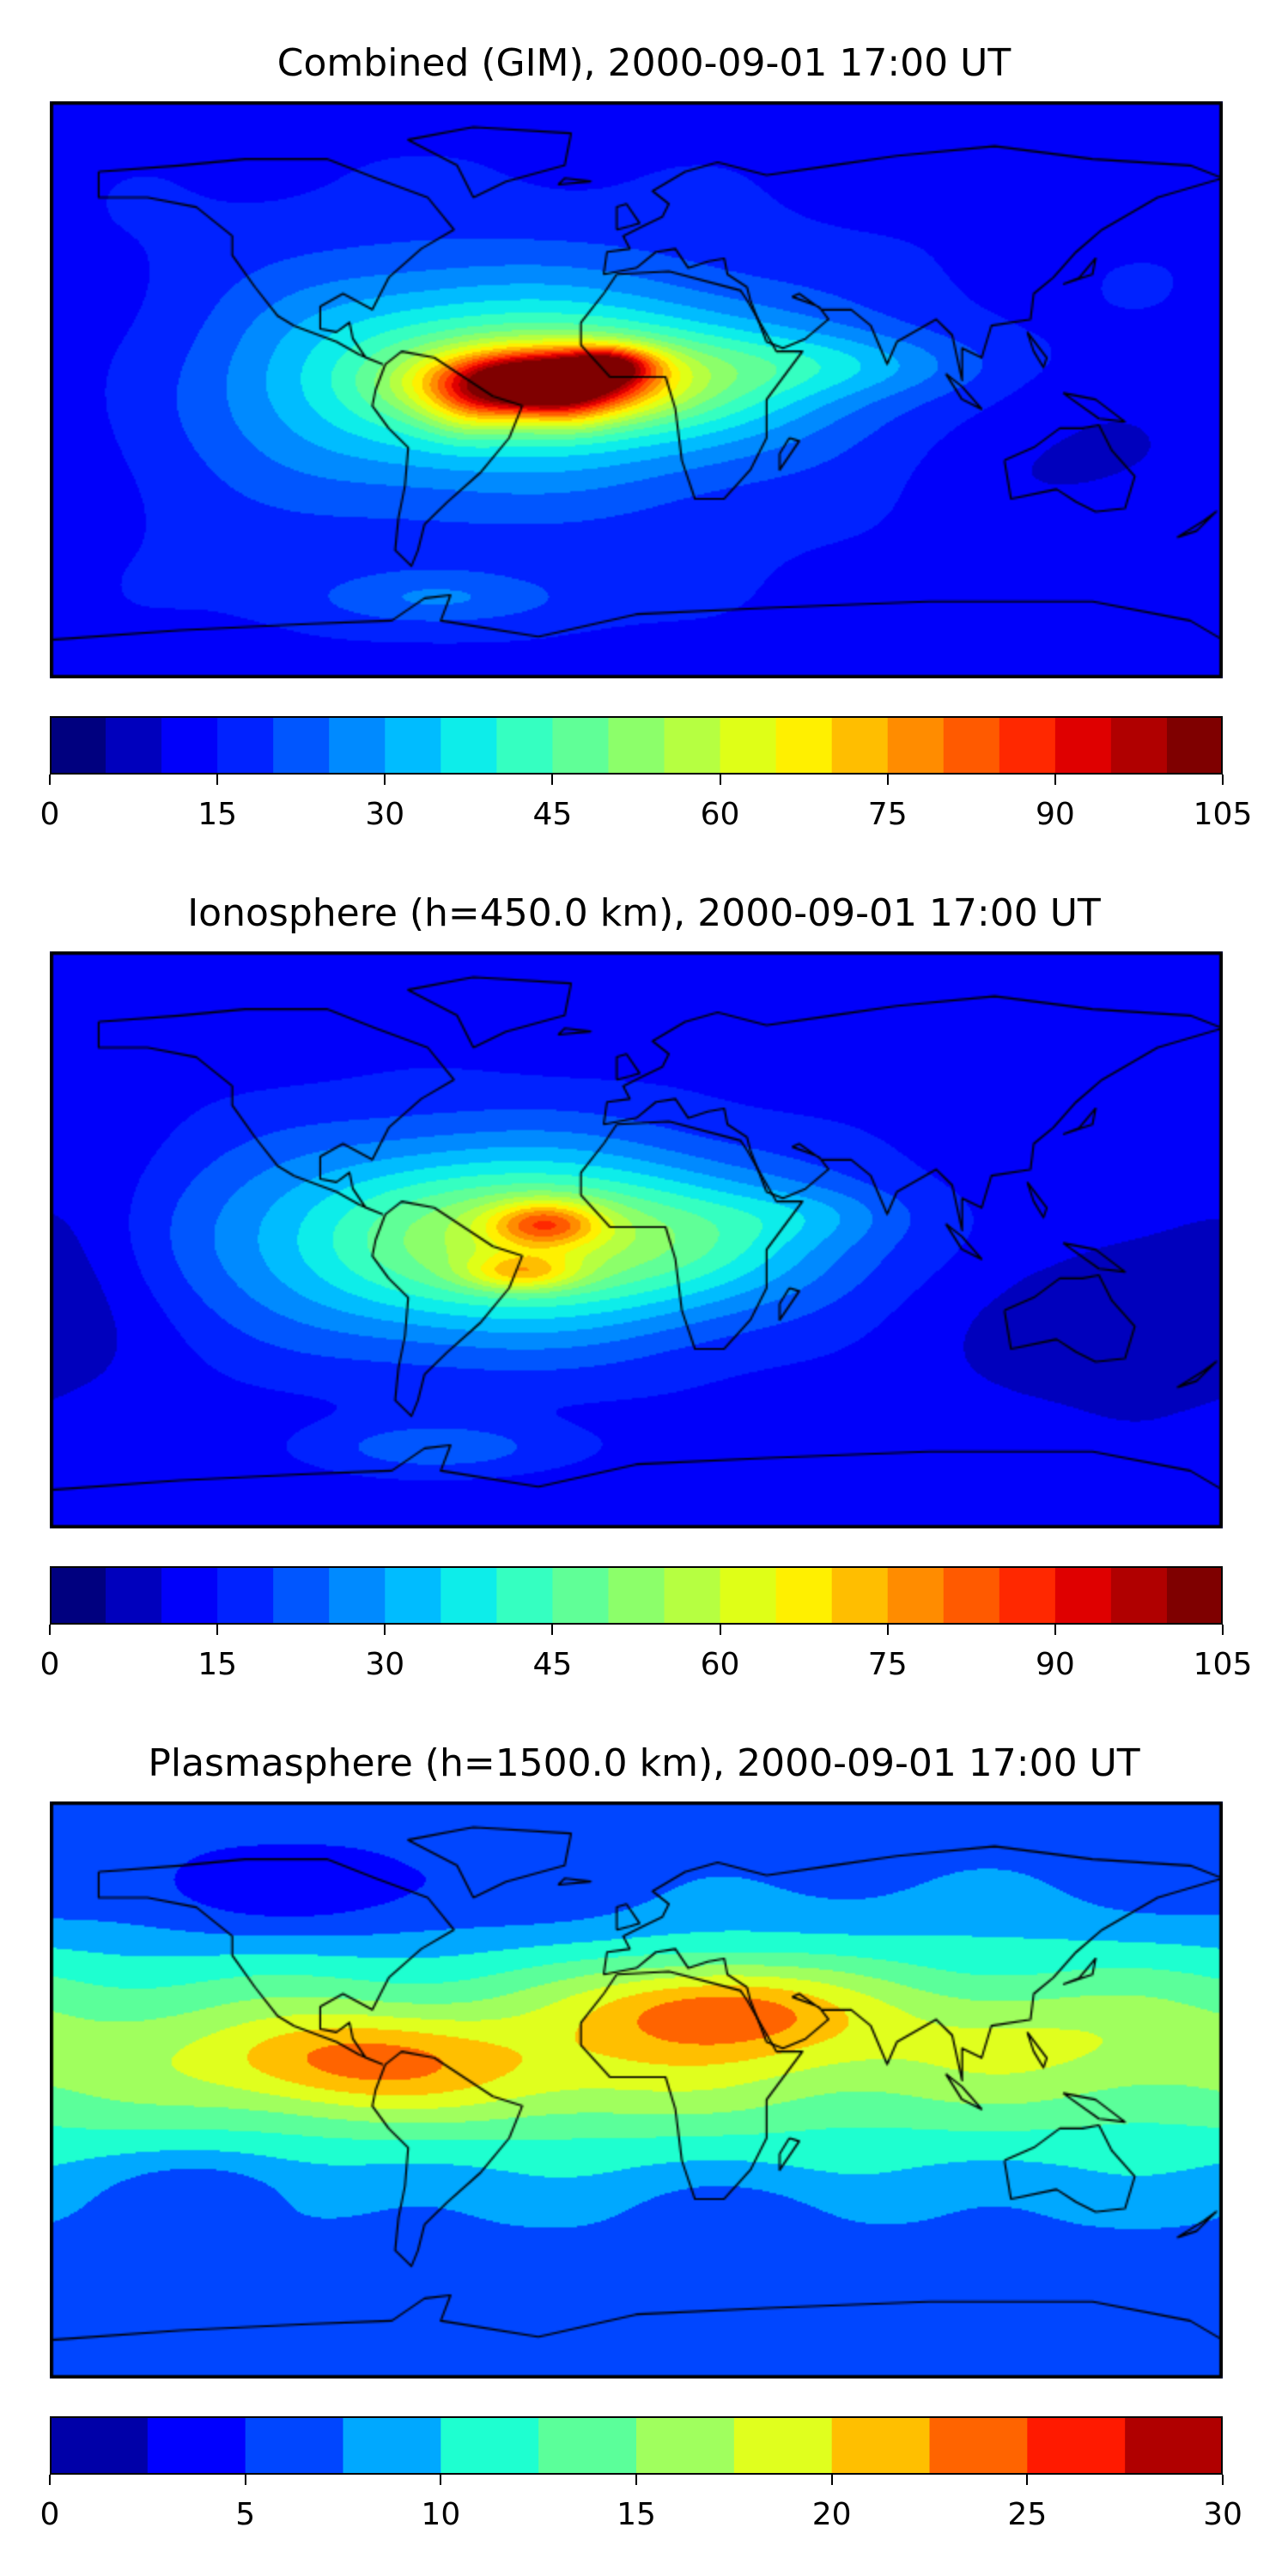 The height and width of the screenshot is (2576, 1288). Describe the element at coordinates (246, 2514) in the screenshot. I see `colorbar-tick-label: 5` at that location.